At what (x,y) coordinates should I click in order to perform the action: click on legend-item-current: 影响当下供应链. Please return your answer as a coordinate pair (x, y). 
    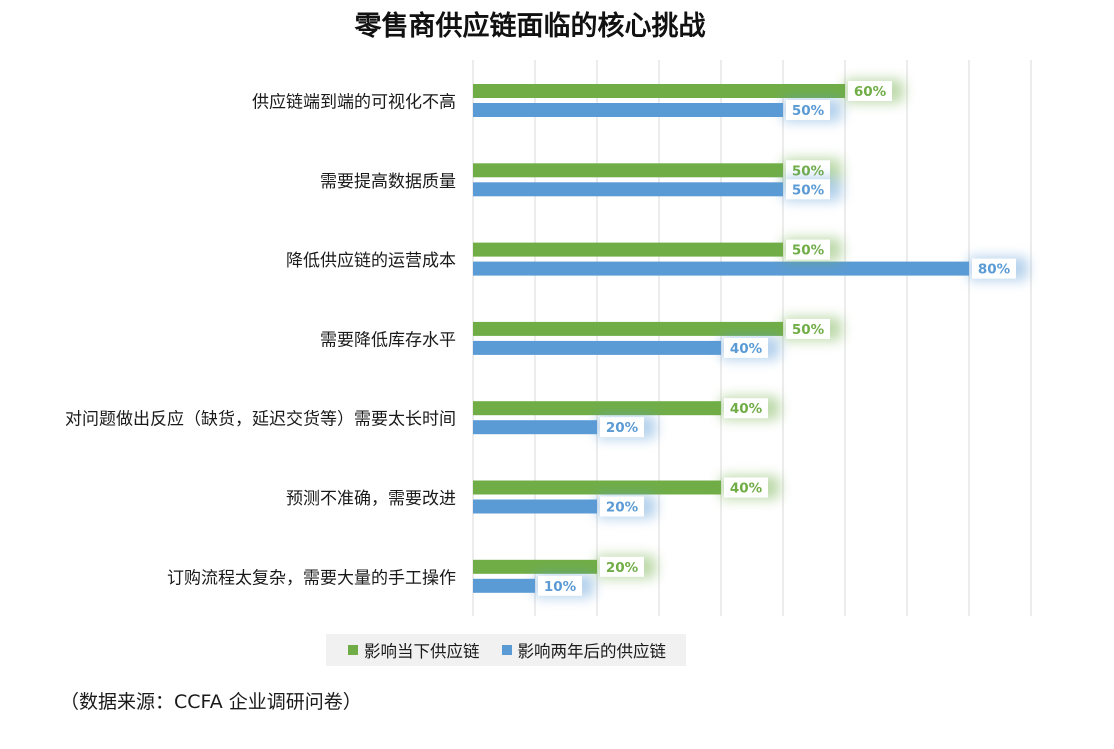
    Looking at the image, I should click on (414, 650).